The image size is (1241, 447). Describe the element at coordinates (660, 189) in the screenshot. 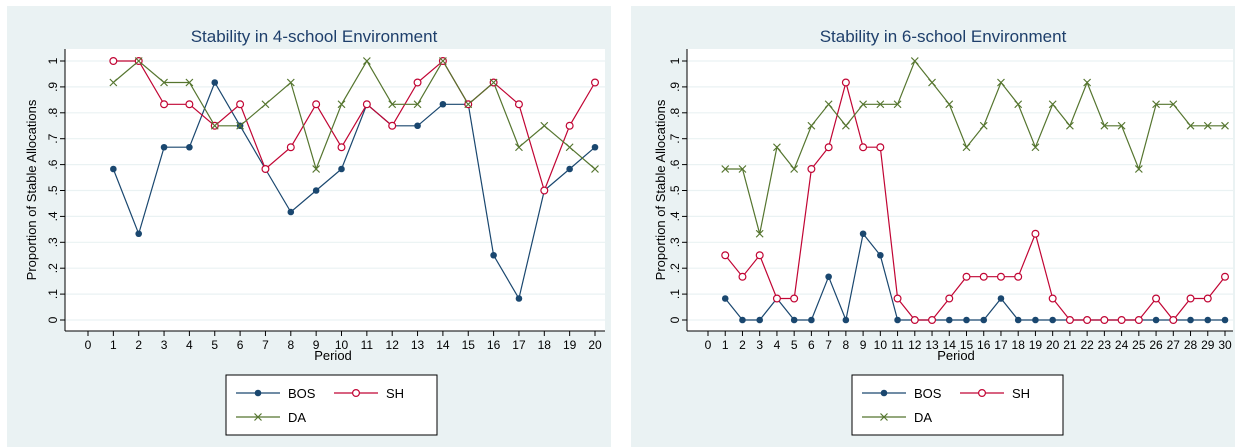

I see `y-axis-label: Proportion of Stable Allocations` at that location.